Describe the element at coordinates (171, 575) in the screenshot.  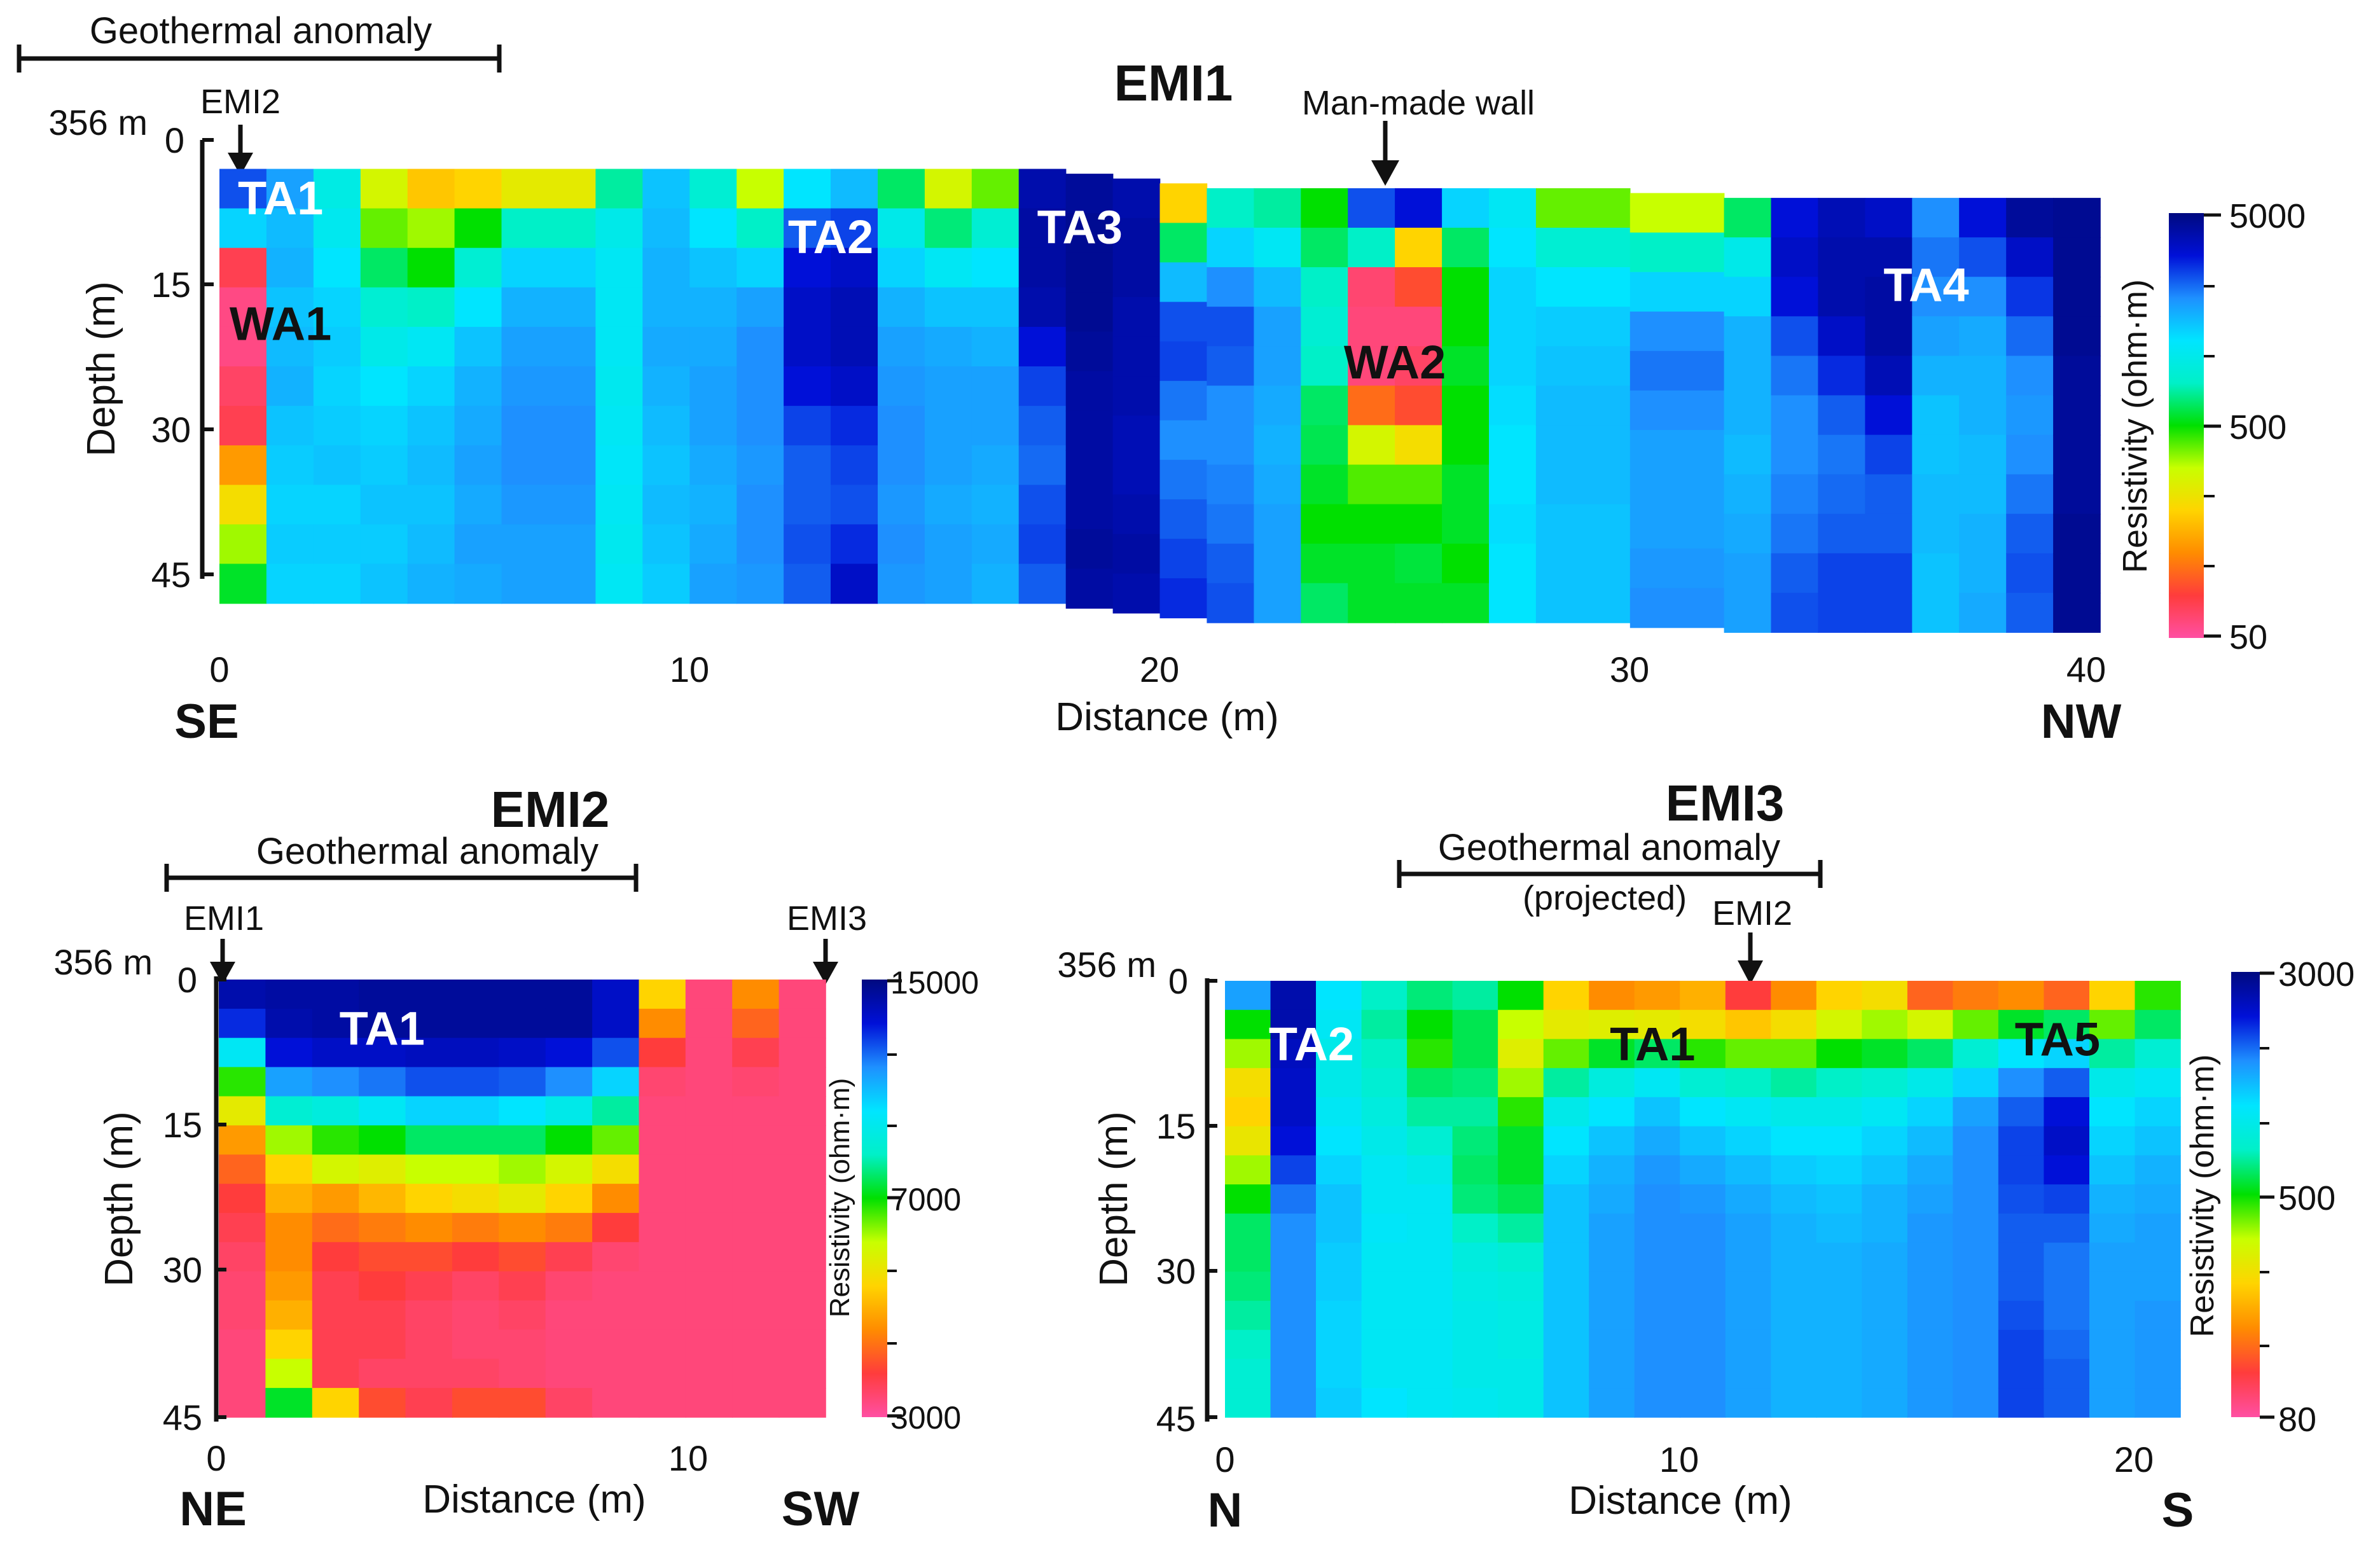
I see `emi1-y-tick-45: 45` at that location.